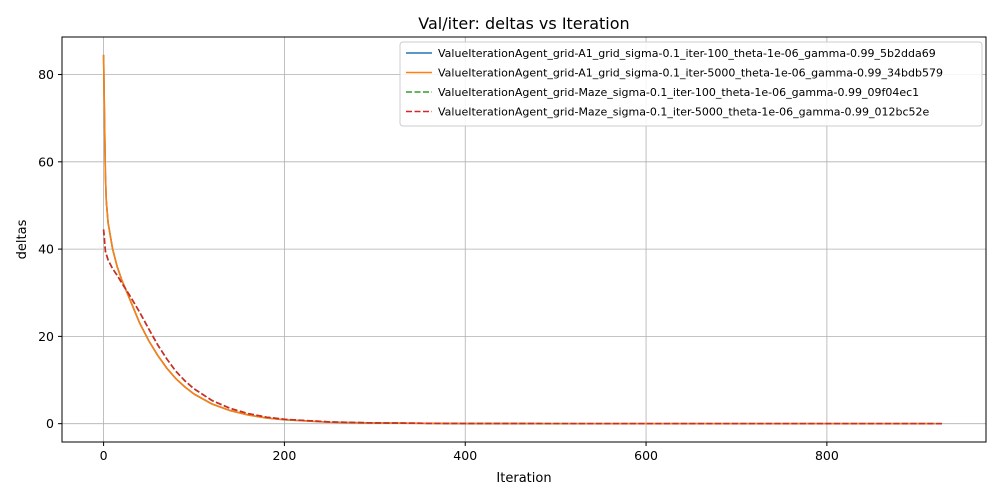 The width and height of the screenshot is (1000, 500). Describe the element at coordinates (22, 239) in the screenshot. I see `y-axis-label: deltas` at that location.